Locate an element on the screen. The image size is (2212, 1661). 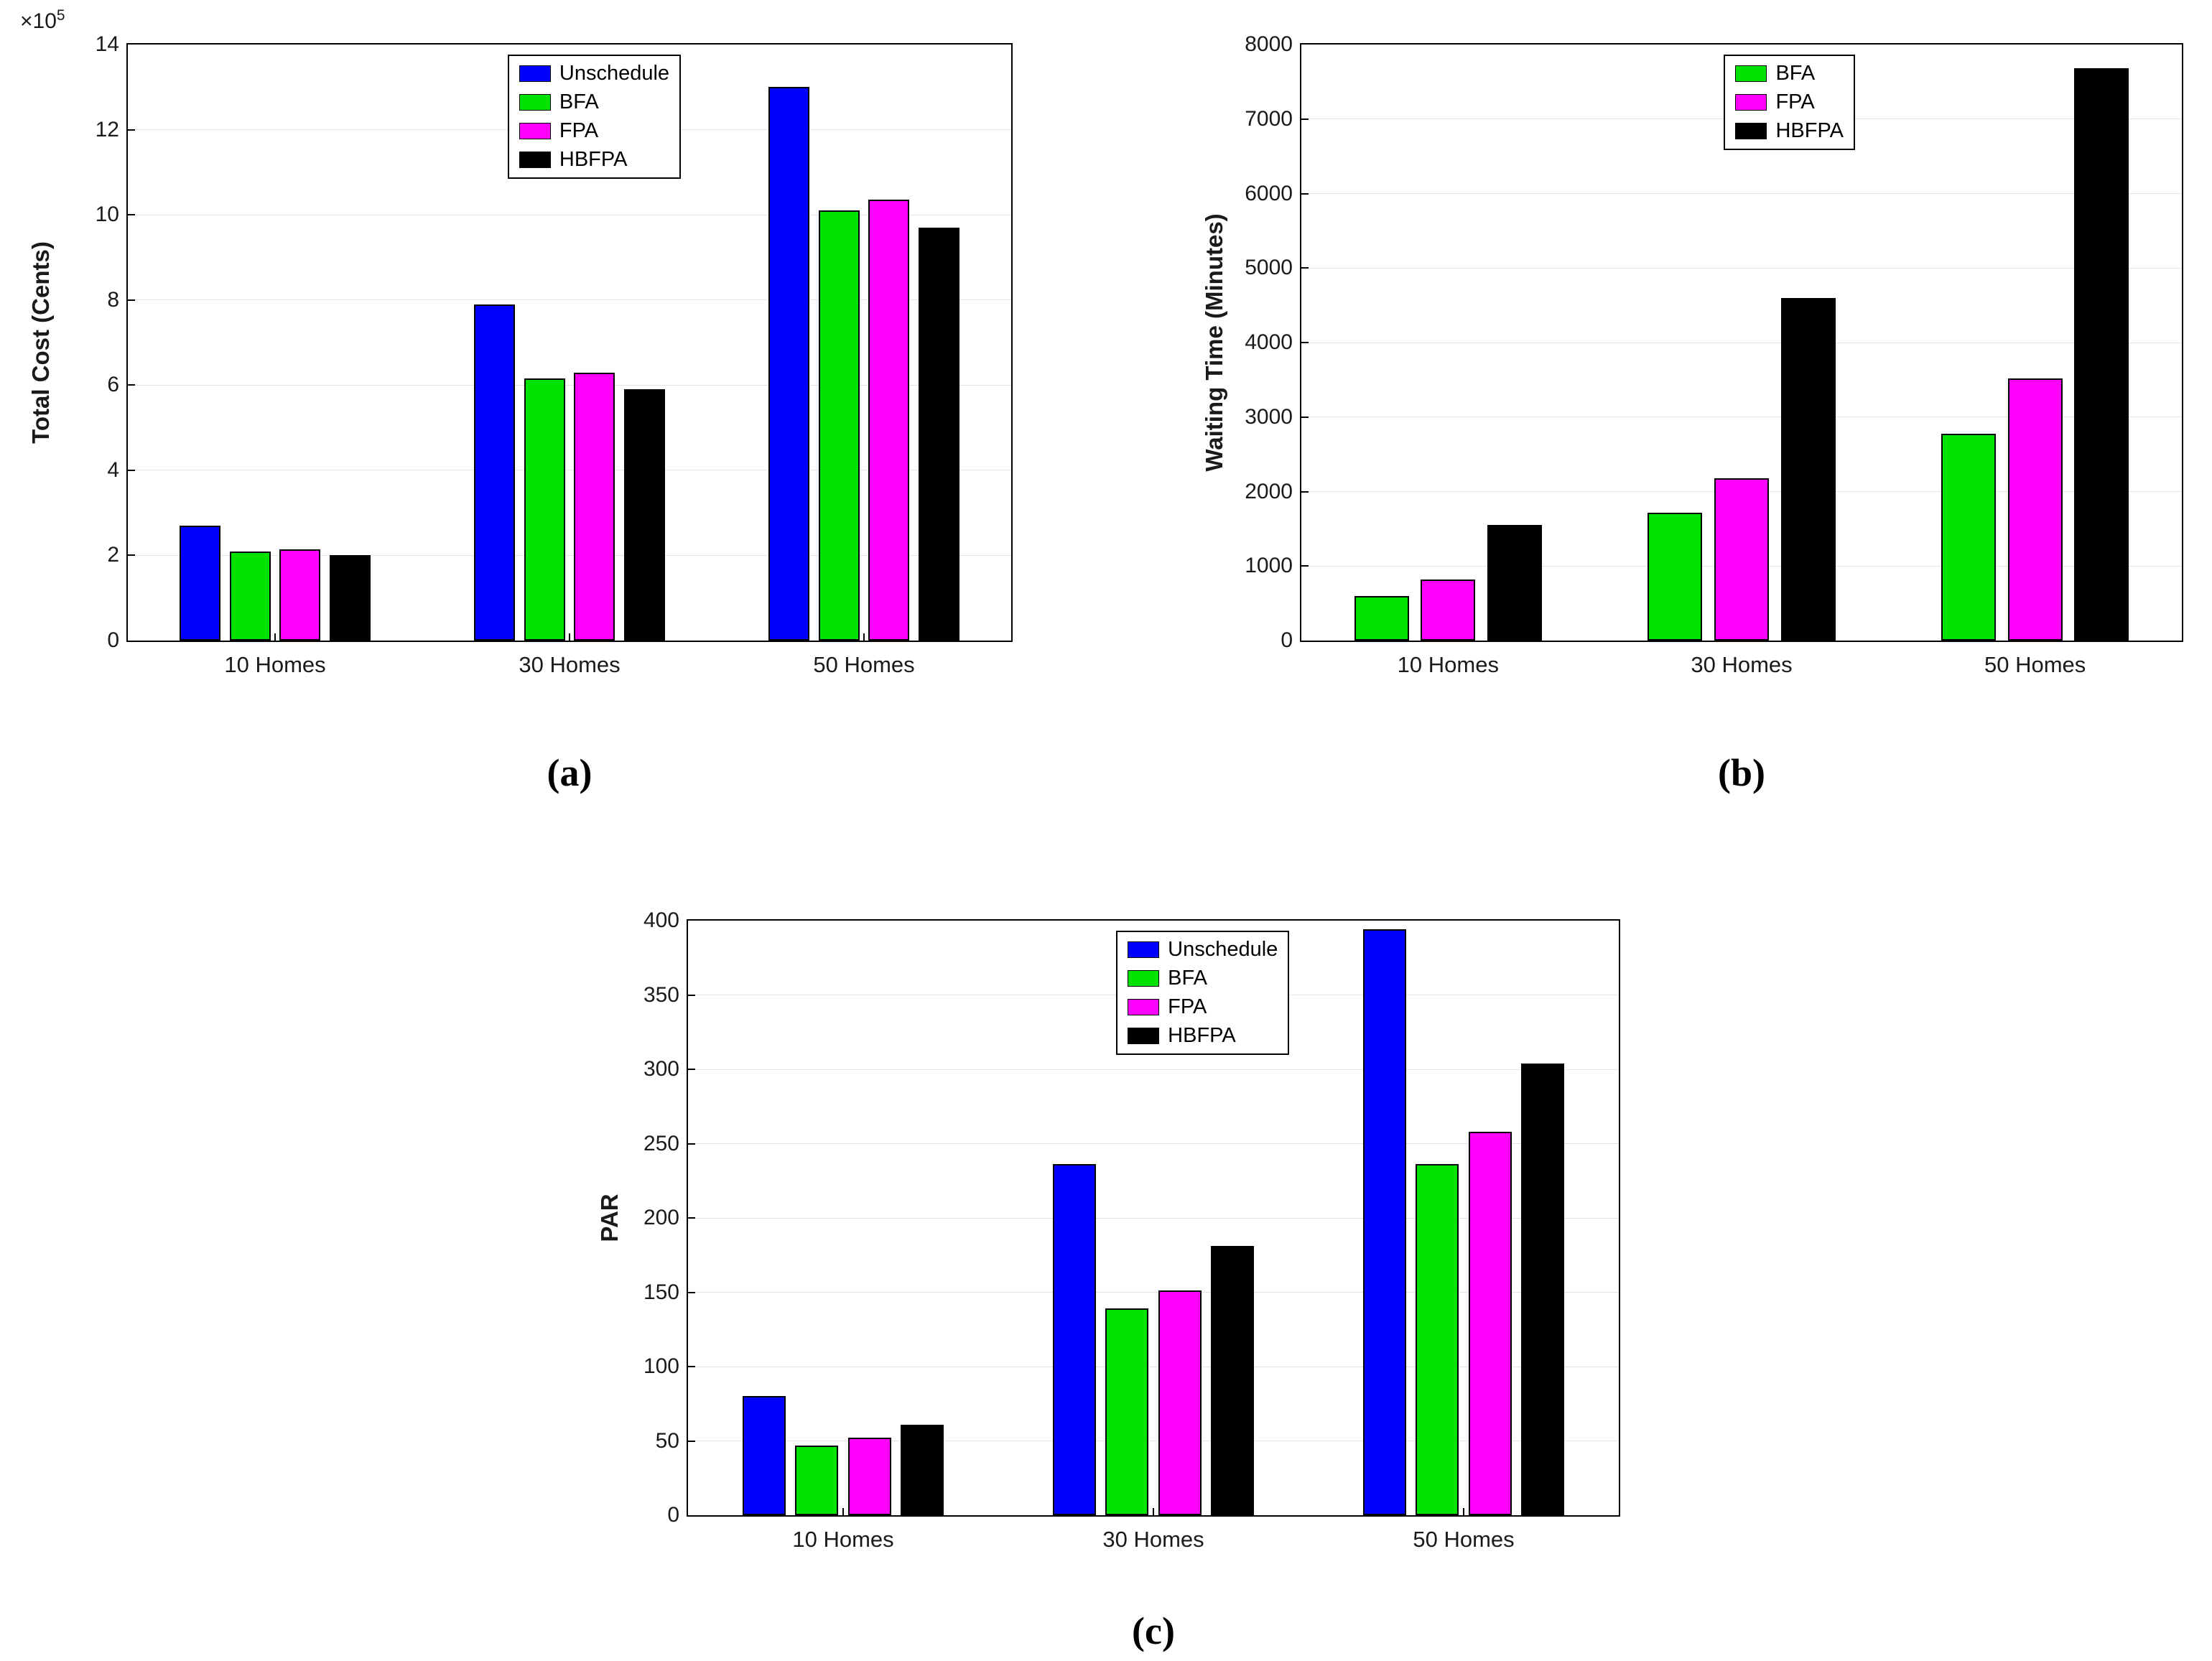
ylabel-a: Total Cost (Cents) is located at coordinates (40, 343).